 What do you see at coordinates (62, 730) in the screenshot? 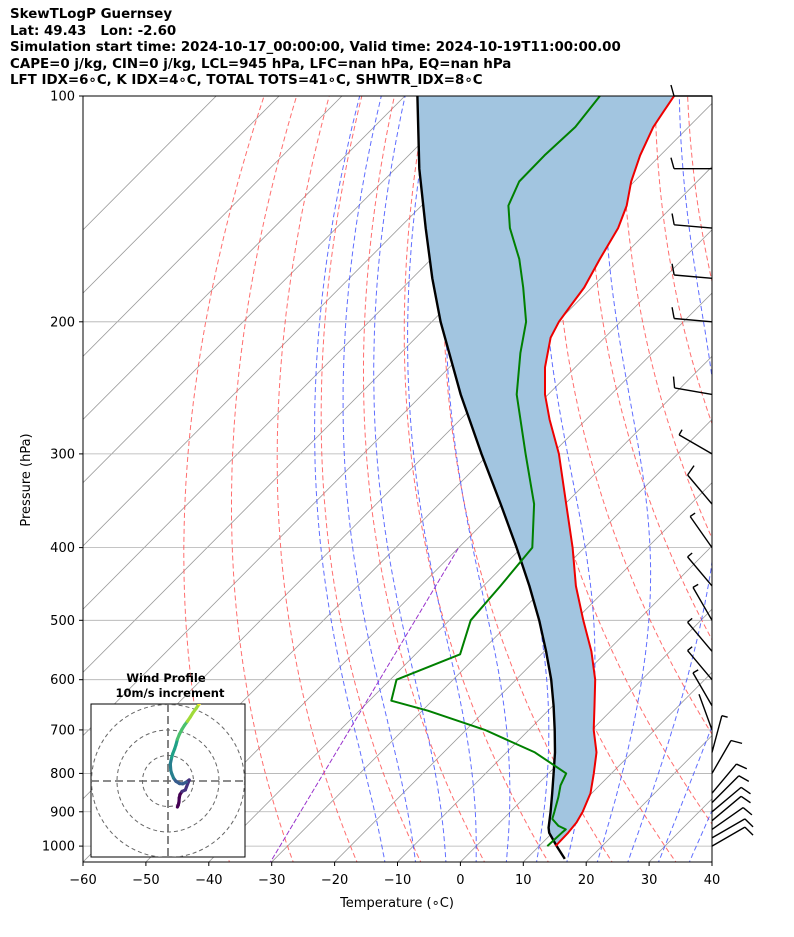
I see `y-tick-label: 700` at bounding box center [62, 730].